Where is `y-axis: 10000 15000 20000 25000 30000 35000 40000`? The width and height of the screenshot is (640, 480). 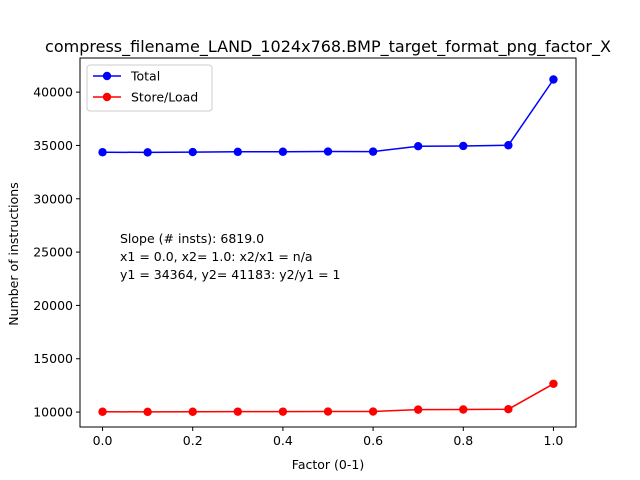
y-axis: 10000 15000 20000 25000 30000 35000 40000 is located at coordinates (56, 252).